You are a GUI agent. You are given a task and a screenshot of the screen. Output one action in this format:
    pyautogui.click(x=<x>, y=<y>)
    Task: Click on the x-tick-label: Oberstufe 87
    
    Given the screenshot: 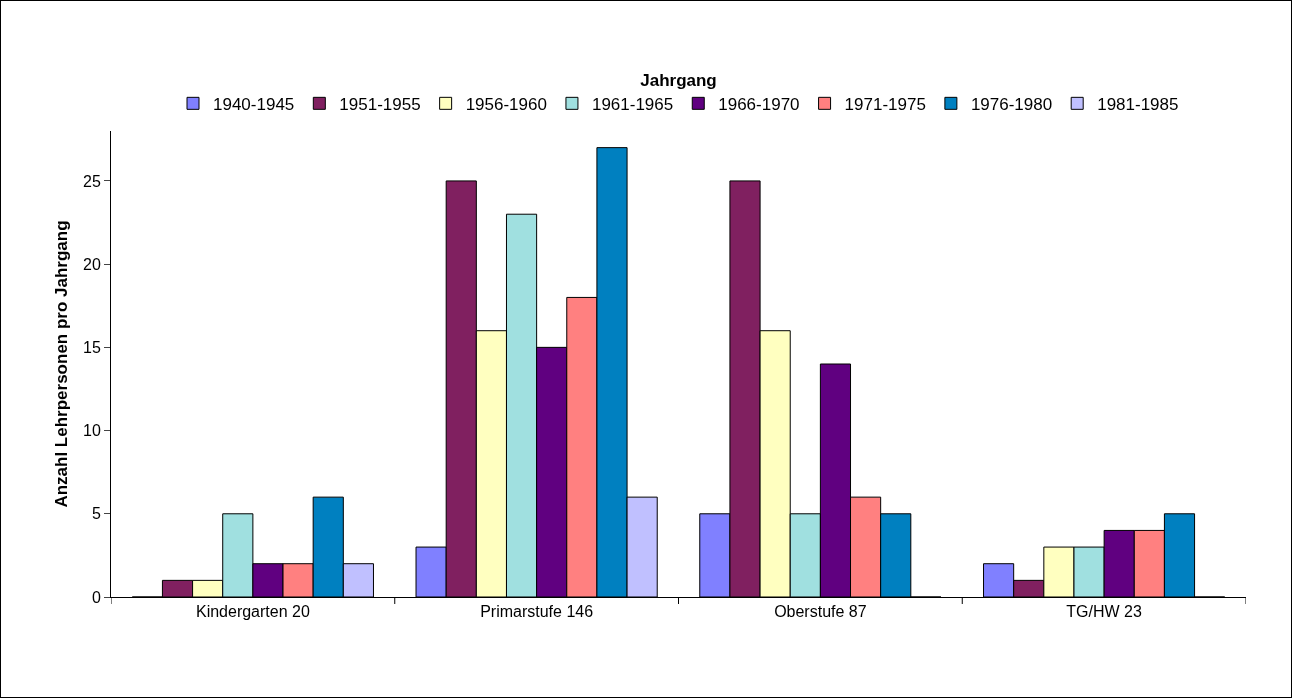 What is the action you would take?
    pyautogui.click(x=820, y=612)
    